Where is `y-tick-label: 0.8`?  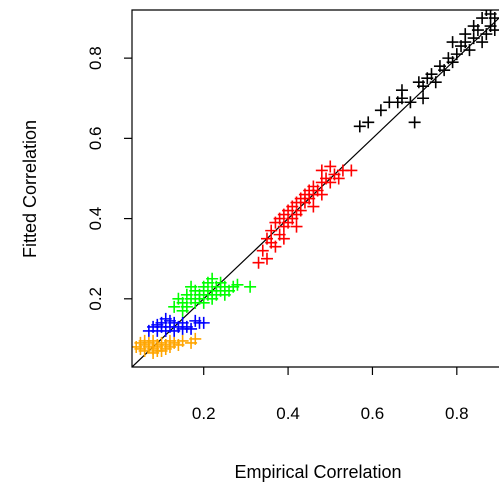
y-tick-label: 0.8 is located at coordinates (95, 58).